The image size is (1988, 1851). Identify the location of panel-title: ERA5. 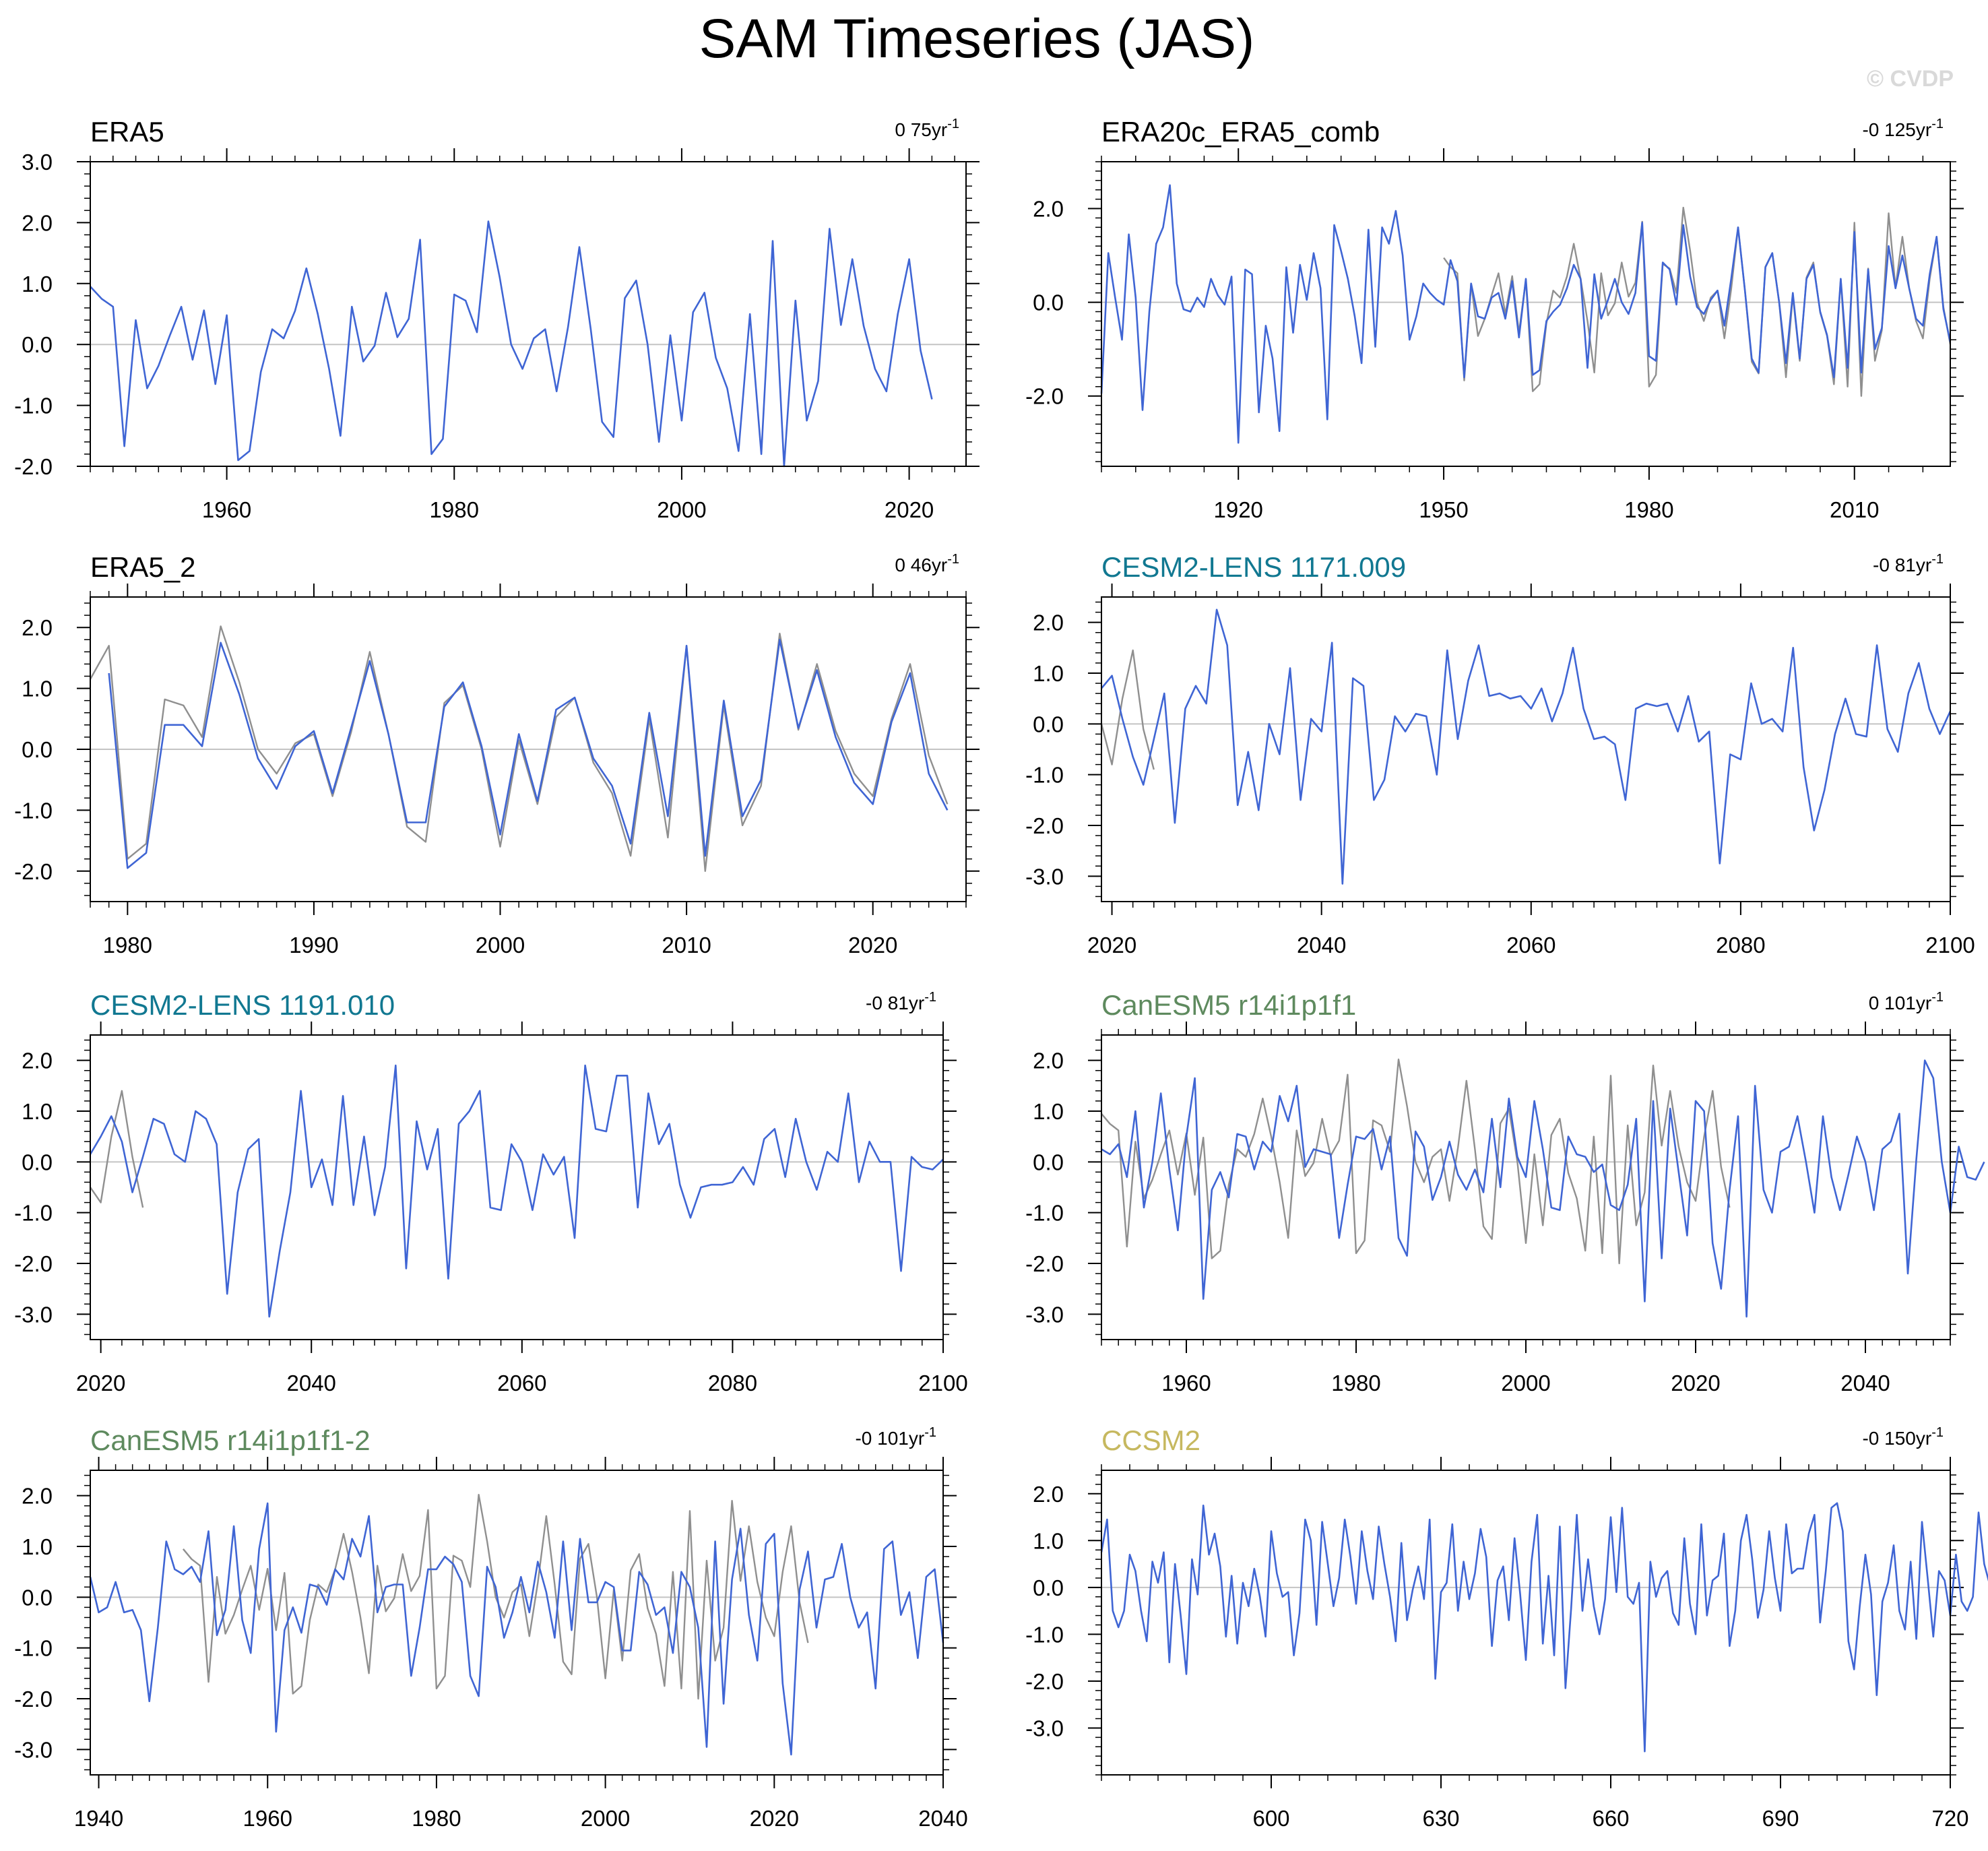
(127, 132).